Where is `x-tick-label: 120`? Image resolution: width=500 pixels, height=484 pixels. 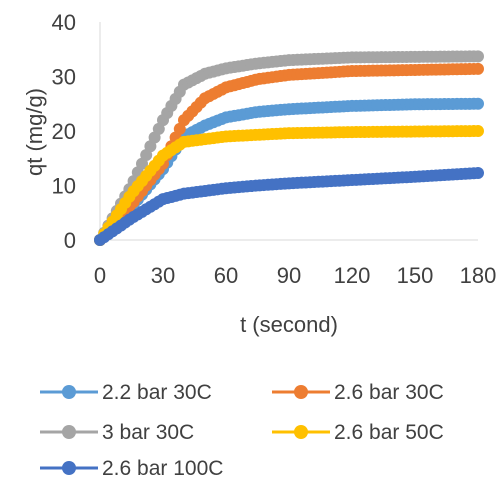 x-tick-label: 120 is located at coordinates (352, 275).